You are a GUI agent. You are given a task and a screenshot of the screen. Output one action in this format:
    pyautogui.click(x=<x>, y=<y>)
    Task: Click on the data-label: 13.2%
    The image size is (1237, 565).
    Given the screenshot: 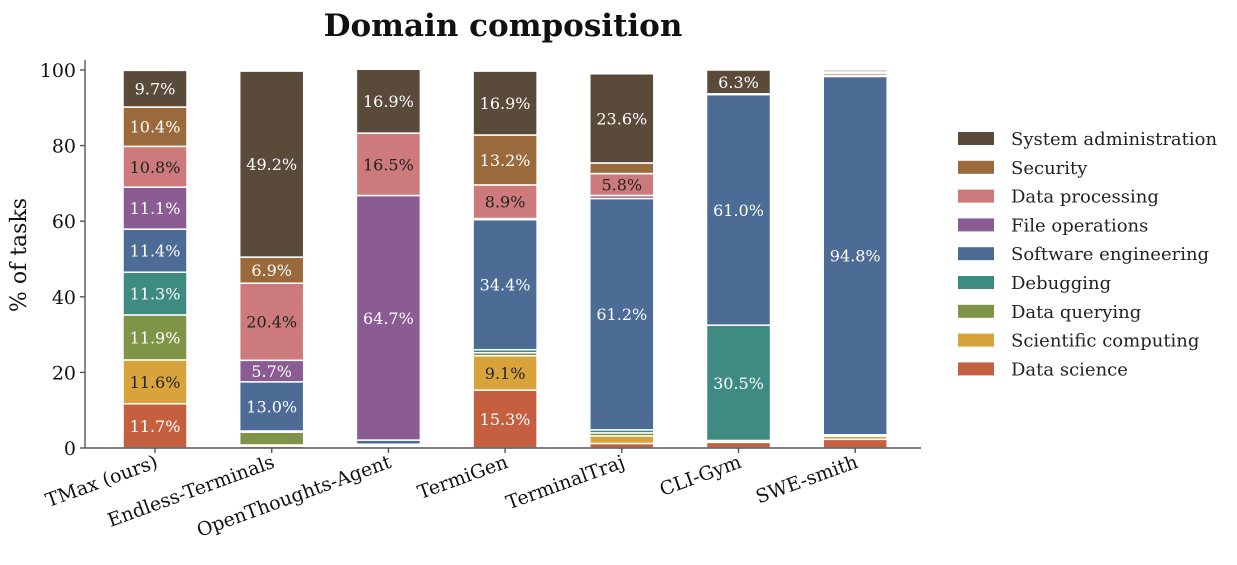 What is the action you would take?
    pyautogui.click(x=505, y=160)
    